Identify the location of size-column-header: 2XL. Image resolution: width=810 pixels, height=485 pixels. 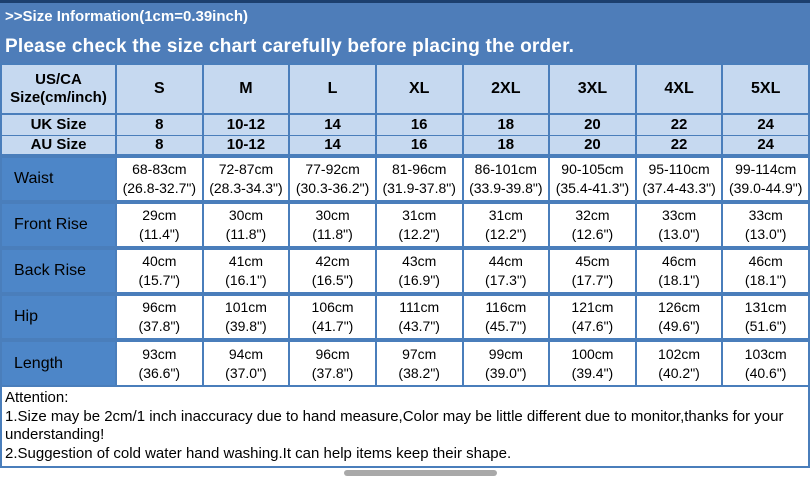
(506, 89).